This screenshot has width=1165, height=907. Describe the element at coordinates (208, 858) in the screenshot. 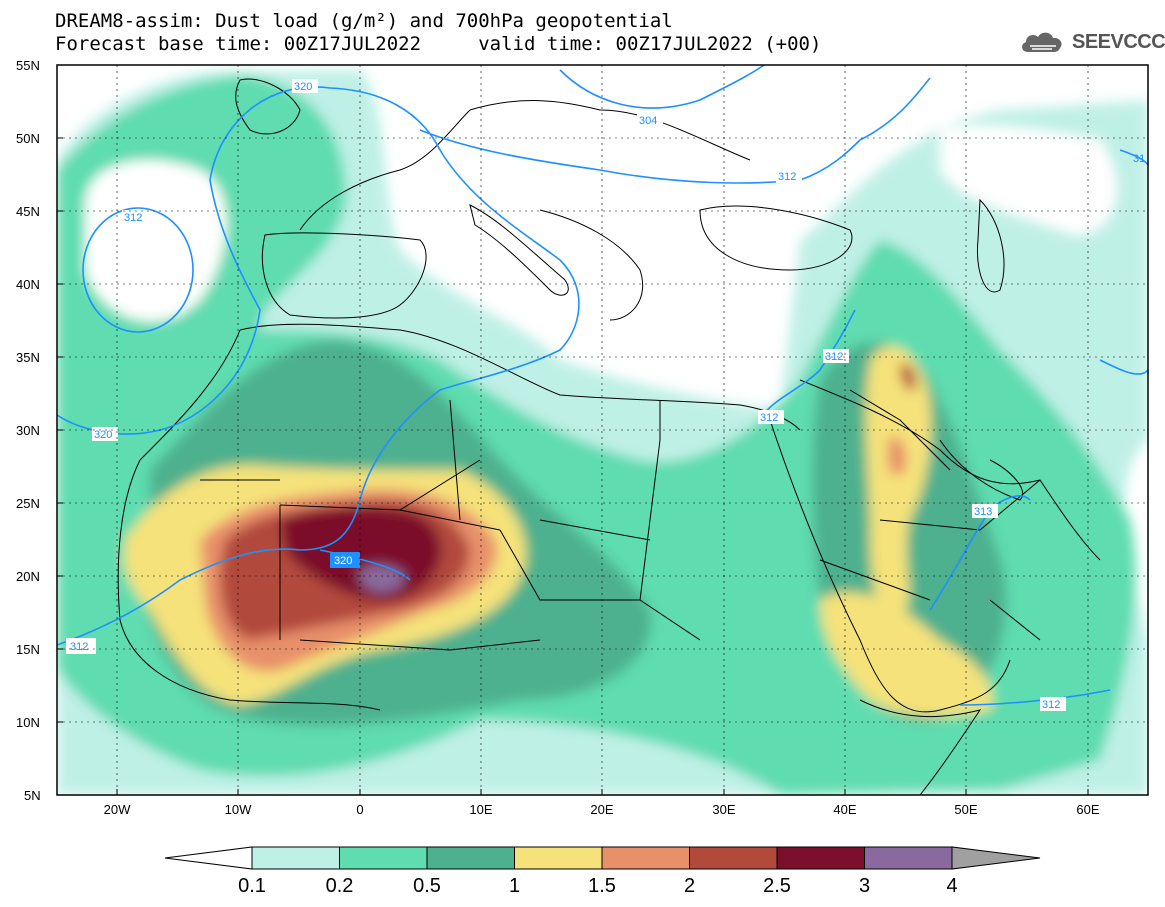

I see `colorbar-under-triangle` at that location.